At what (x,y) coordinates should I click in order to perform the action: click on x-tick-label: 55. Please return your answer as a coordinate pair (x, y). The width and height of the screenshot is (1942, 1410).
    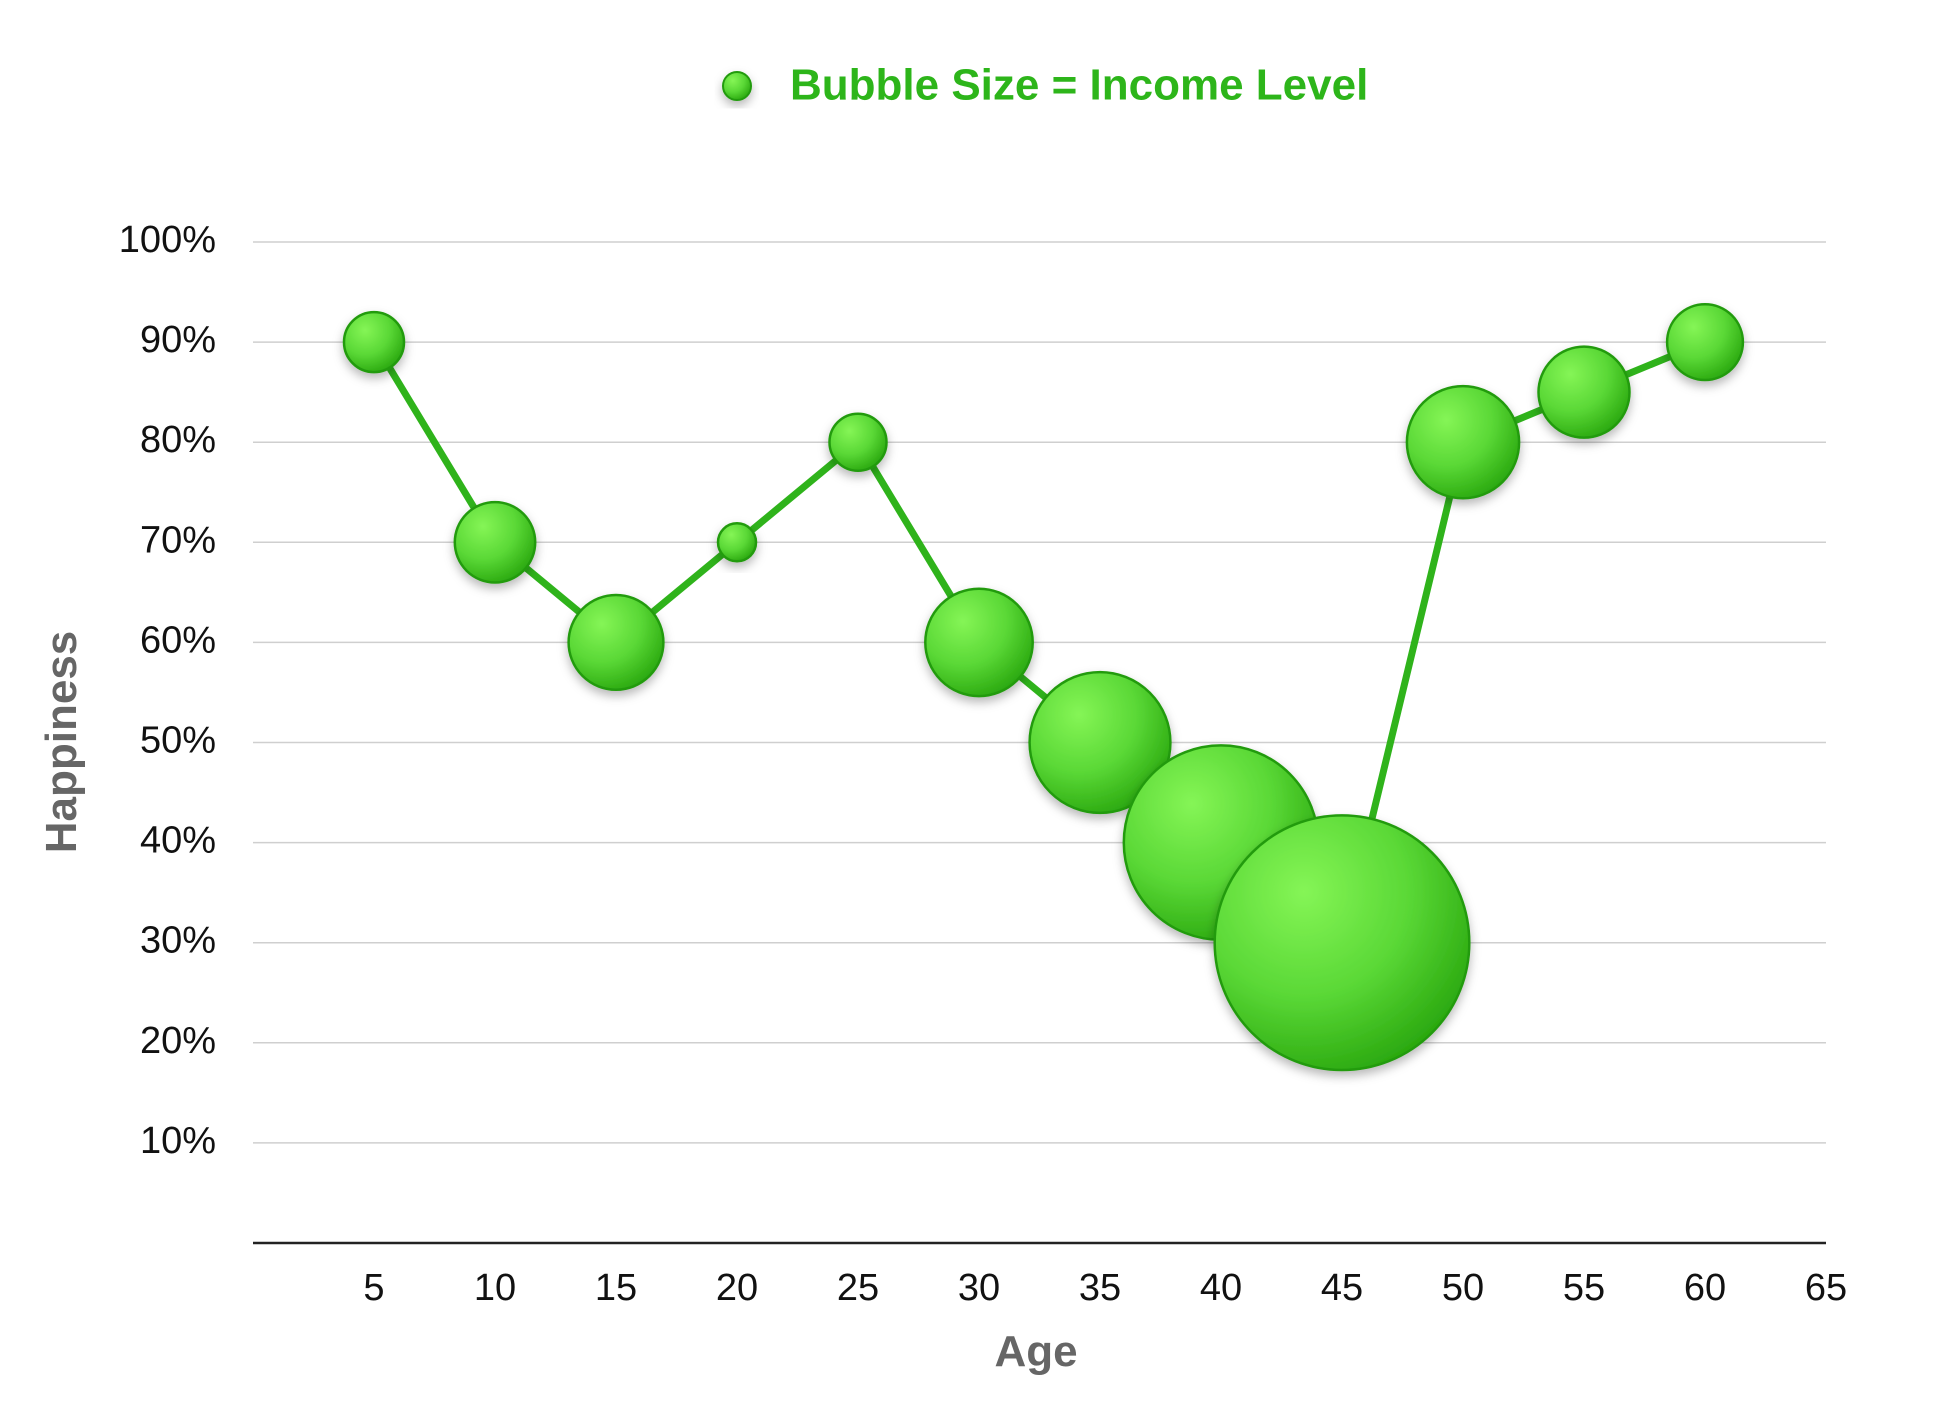
    Looking at the image, I should click on (1584, 1288).